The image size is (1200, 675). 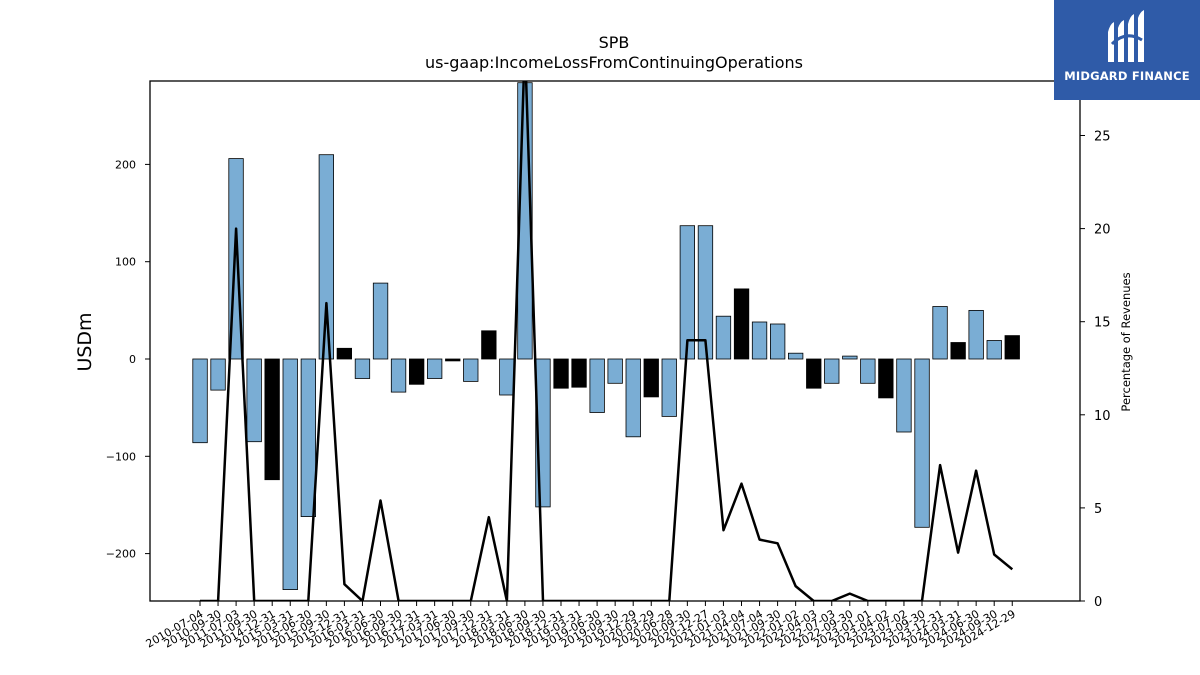 What do you see at coordinates (1095, 370) in the screenshot?
I see `y2-axis: 0 5 10 15 20 25` at bounding box center [1095, 370].